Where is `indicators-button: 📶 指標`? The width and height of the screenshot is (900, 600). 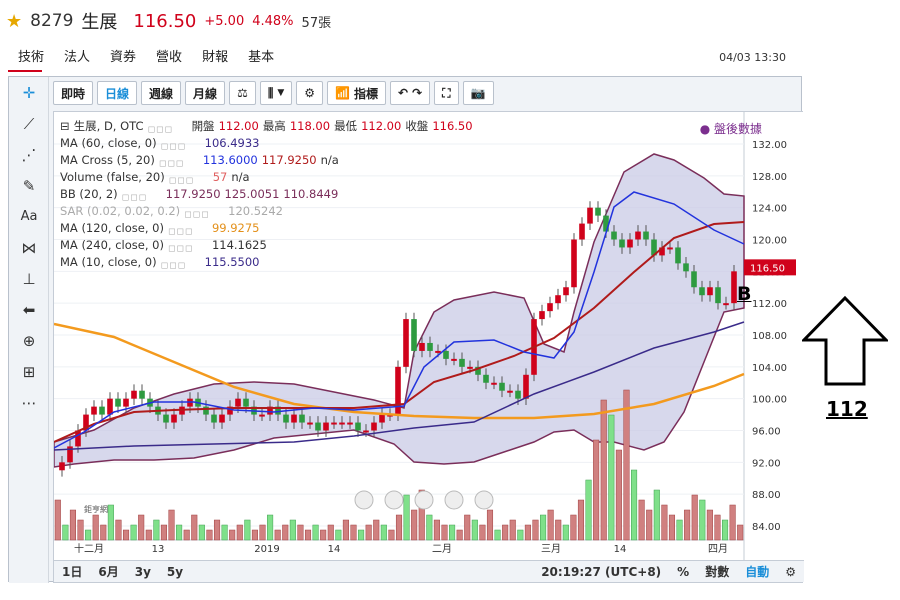
indicators-button: 📶 指標 is located at coordinates (357, 93).